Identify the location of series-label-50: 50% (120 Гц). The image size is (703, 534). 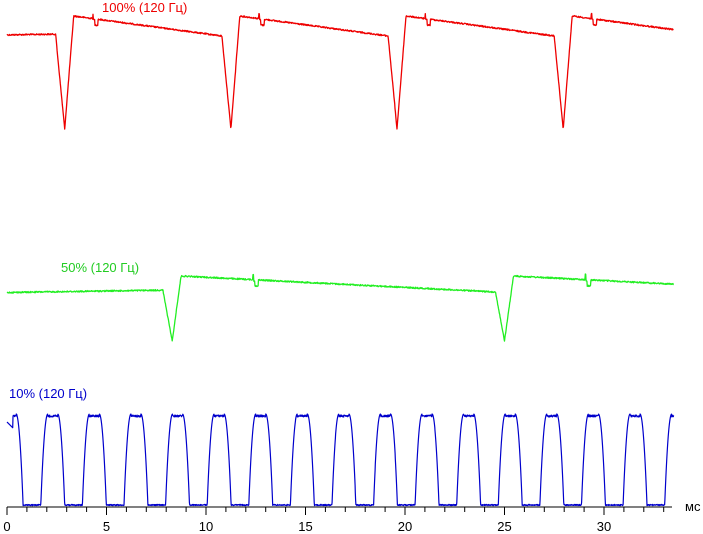
(100, 267).